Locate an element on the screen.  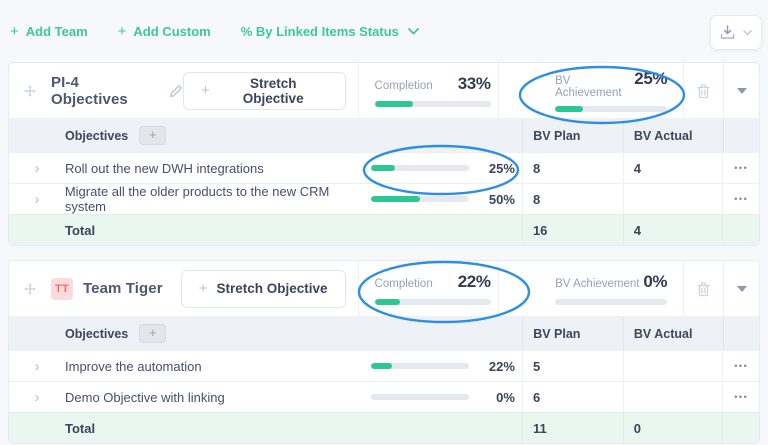
objective-progress: 25% is located at coordinates (442, 168).